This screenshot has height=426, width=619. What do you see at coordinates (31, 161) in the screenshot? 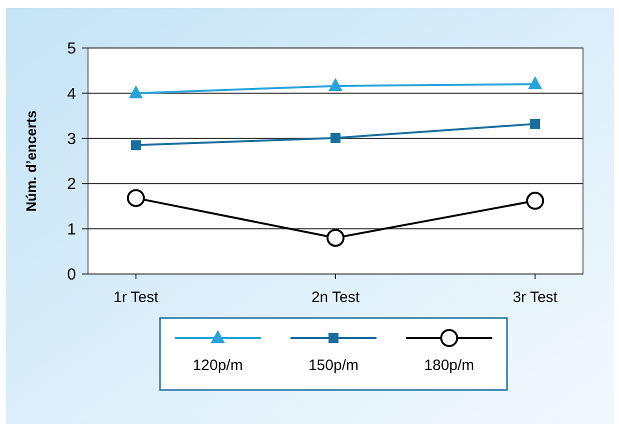
I see `y-axis-title: Núm. d’encerts` at bounding box center [31, 161].